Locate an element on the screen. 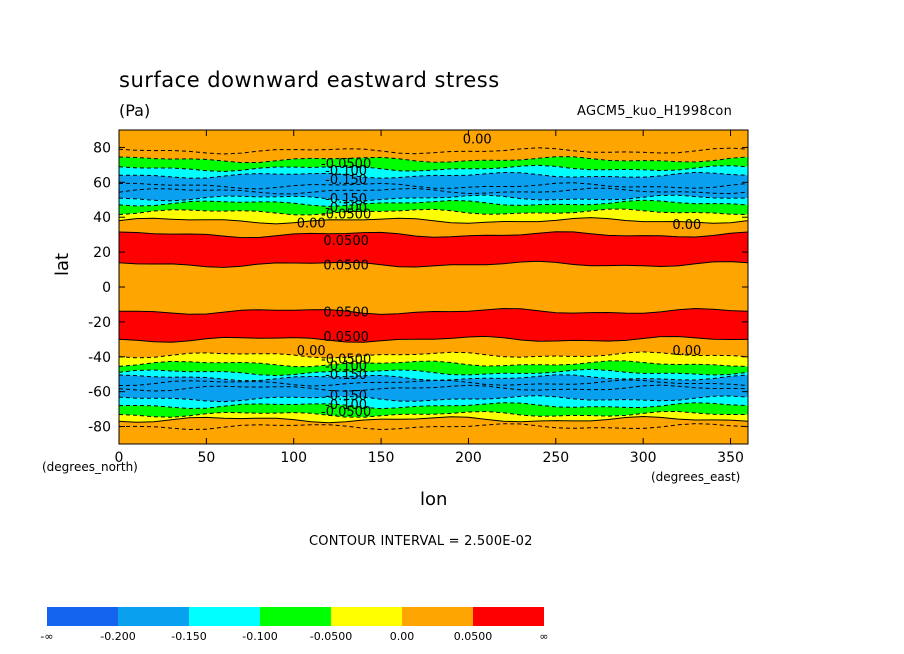  colorbar-label: -0.200 is located at coordinates (117, 636).